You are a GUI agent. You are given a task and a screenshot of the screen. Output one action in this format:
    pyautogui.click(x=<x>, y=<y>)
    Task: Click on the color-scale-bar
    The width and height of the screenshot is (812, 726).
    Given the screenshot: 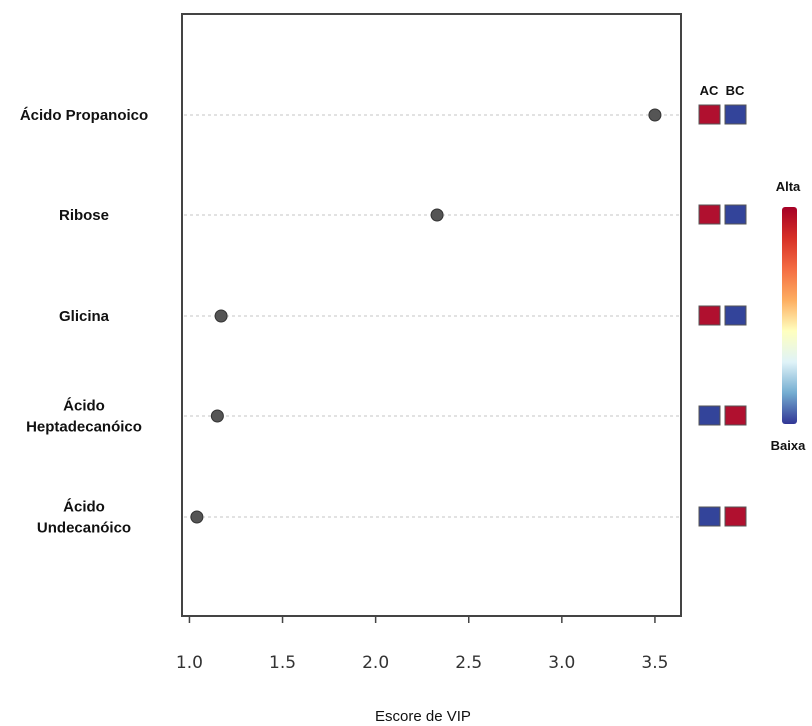 What is the action you would take?
    pyautogui.click(x=789, y=315)
    